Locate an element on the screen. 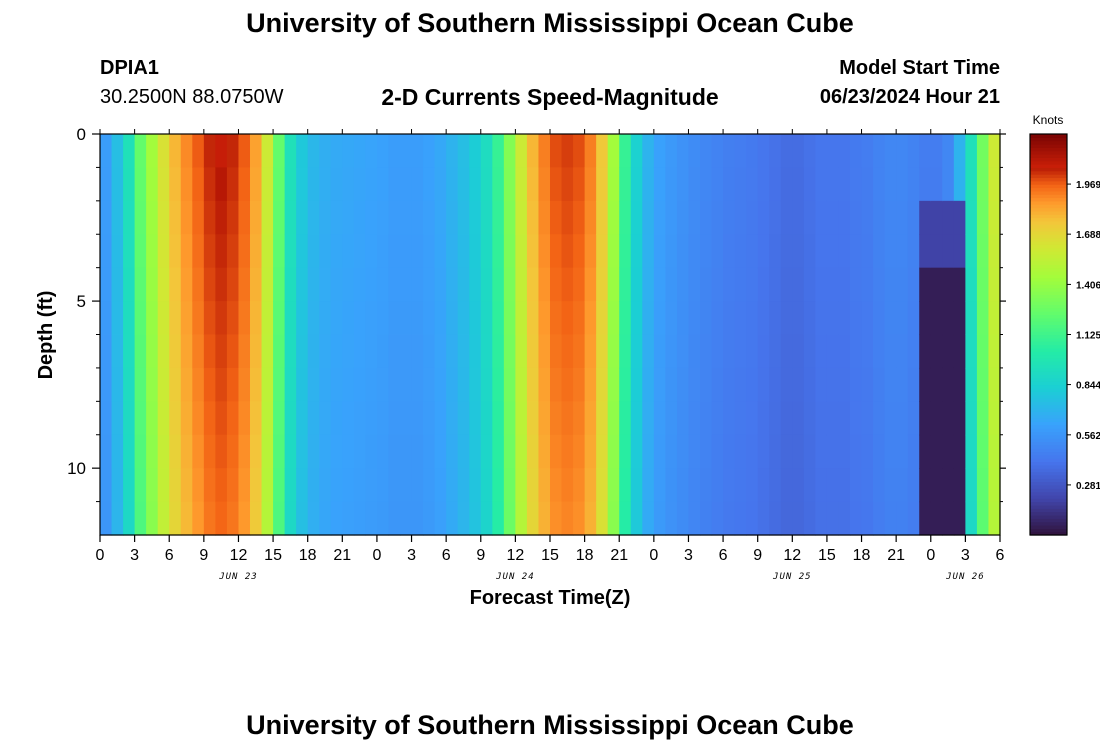  colorbar-tick-label: 0.281 is located at coordinates (1088, 486).